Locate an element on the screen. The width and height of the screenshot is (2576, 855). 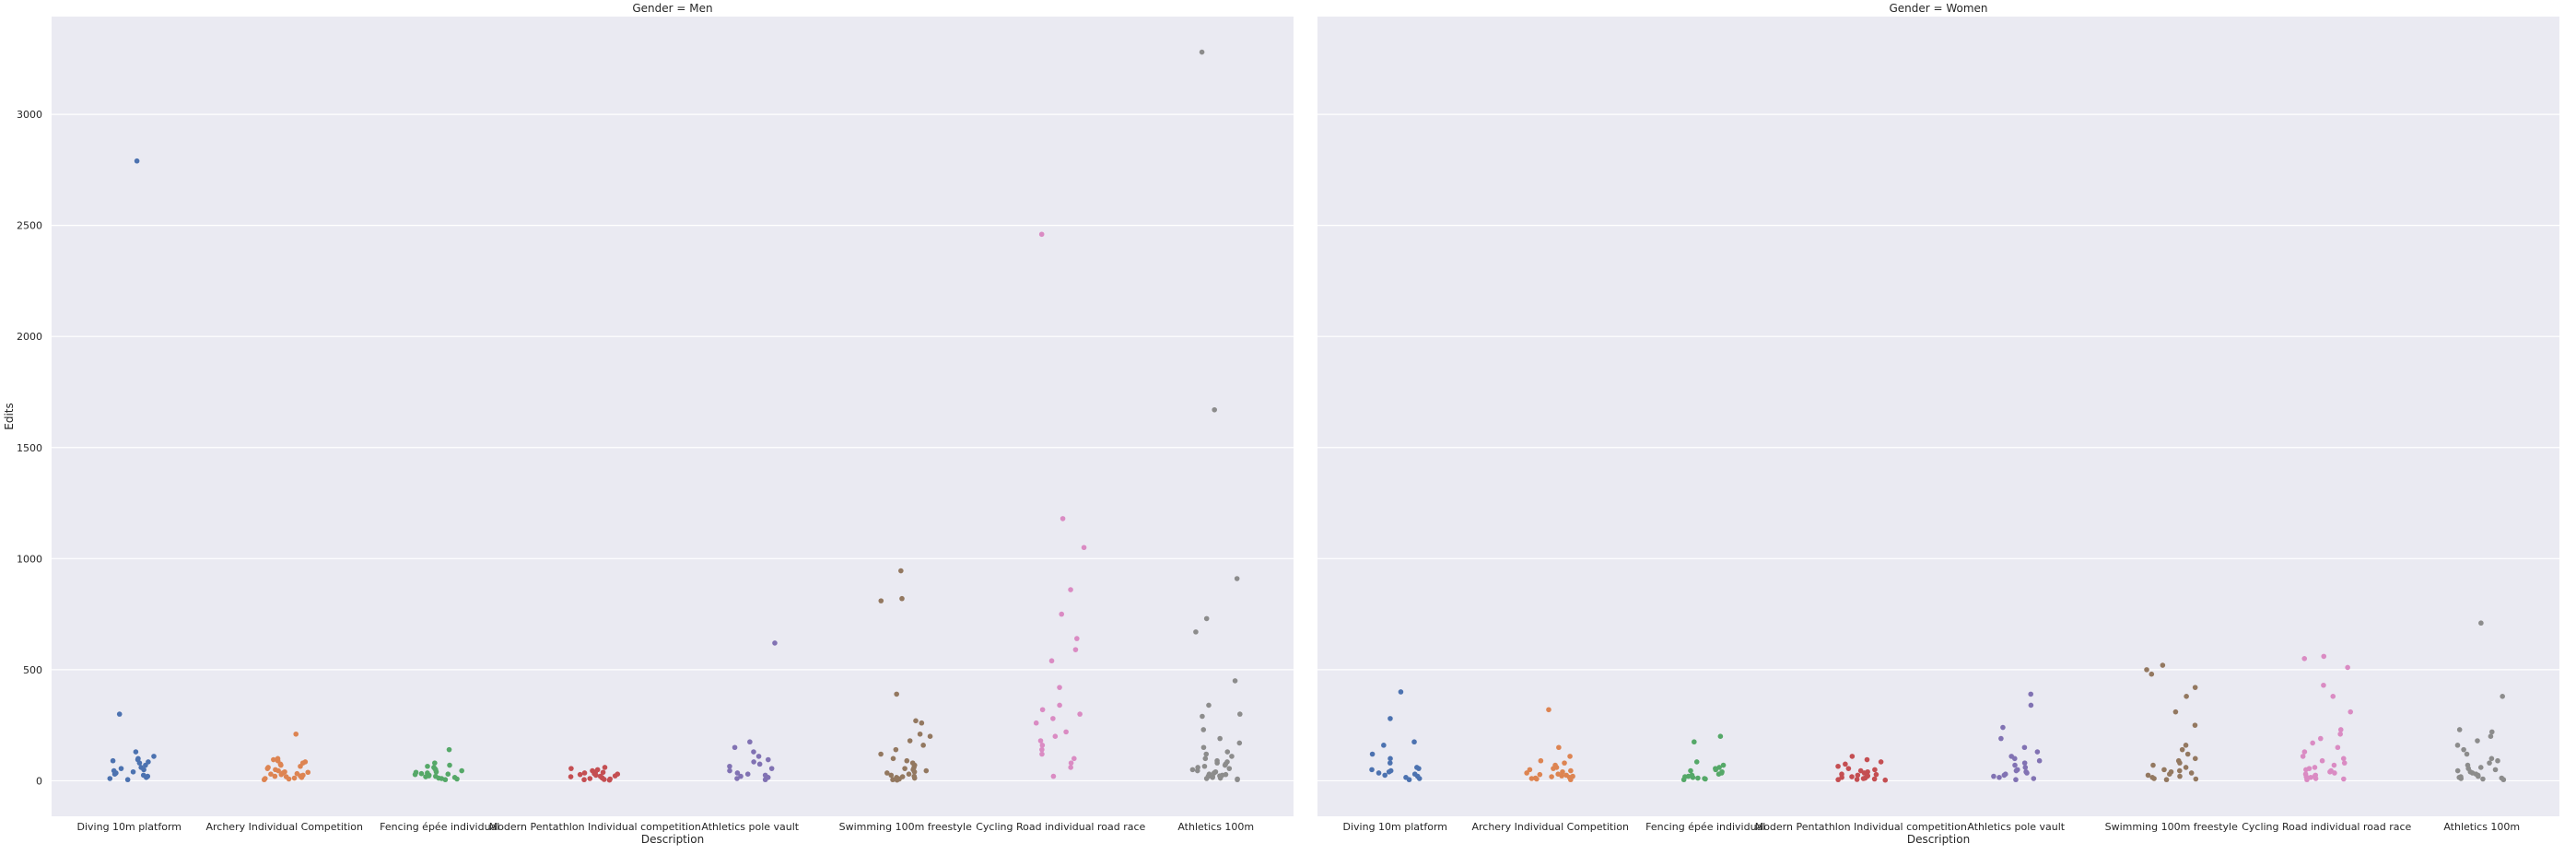
x-tick-label: Diving 10m platform is located at coordinates (1395, 827).